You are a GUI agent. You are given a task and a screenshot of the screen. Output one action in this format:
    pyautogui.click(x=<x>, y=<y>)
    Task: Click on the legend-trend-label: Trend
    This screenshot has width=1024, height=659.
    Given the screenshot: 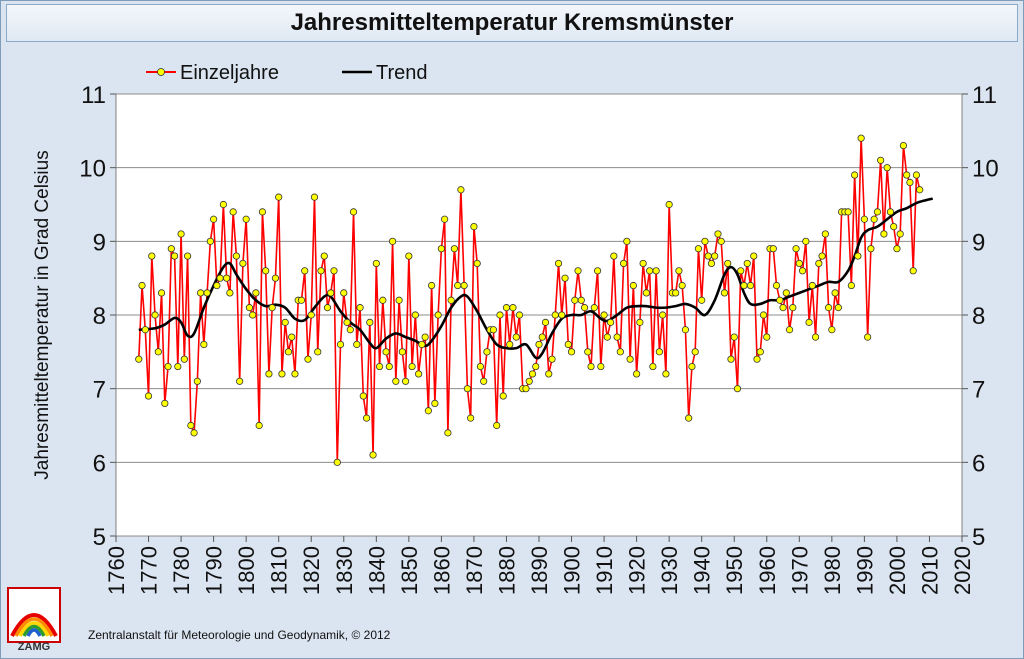 What is the action you would take?
    pyautogui.click(x=402, y=73)
    